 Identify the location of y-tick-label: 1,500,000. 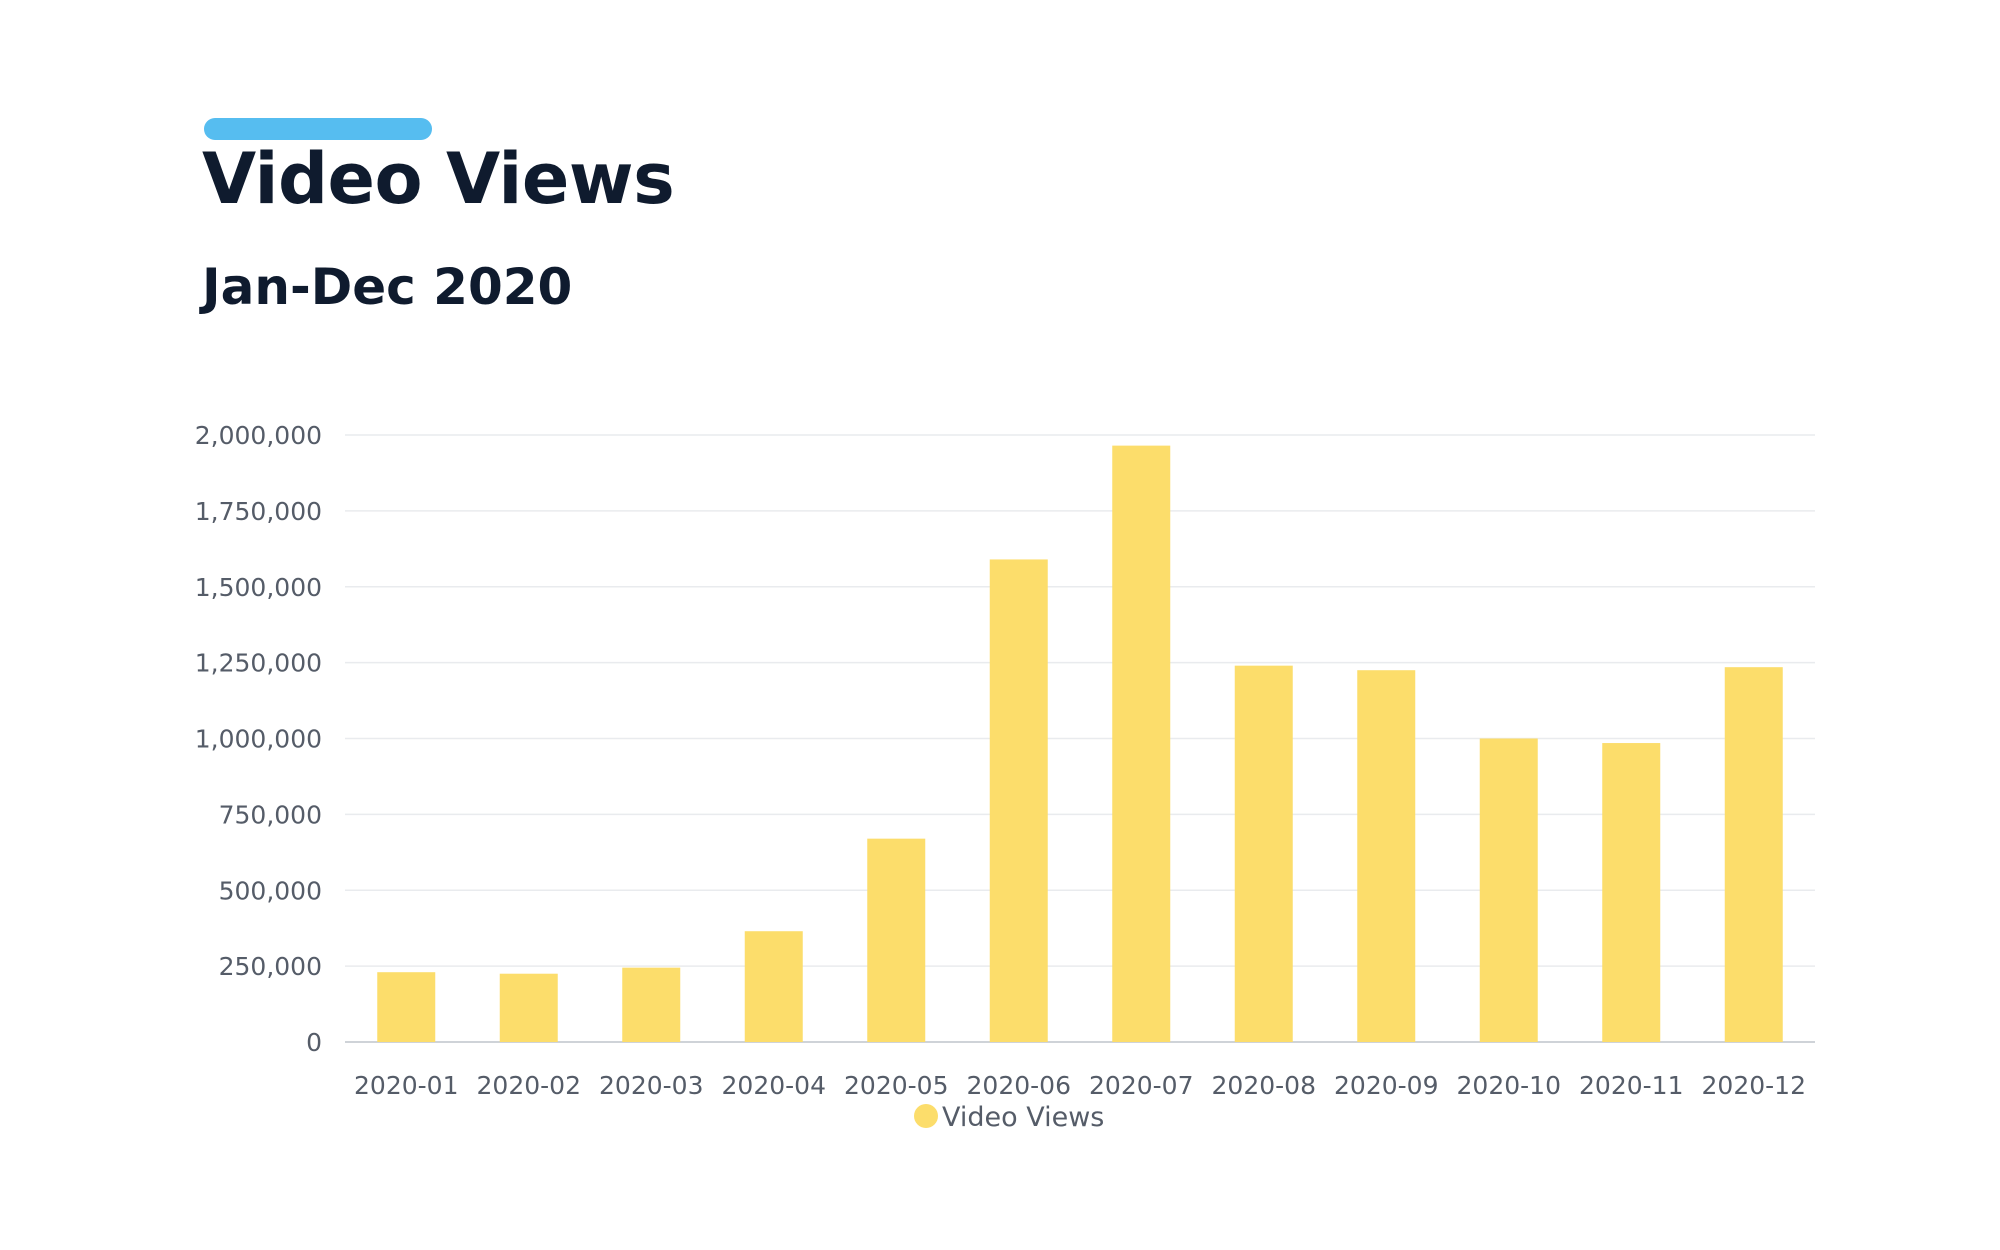
(258, 587).